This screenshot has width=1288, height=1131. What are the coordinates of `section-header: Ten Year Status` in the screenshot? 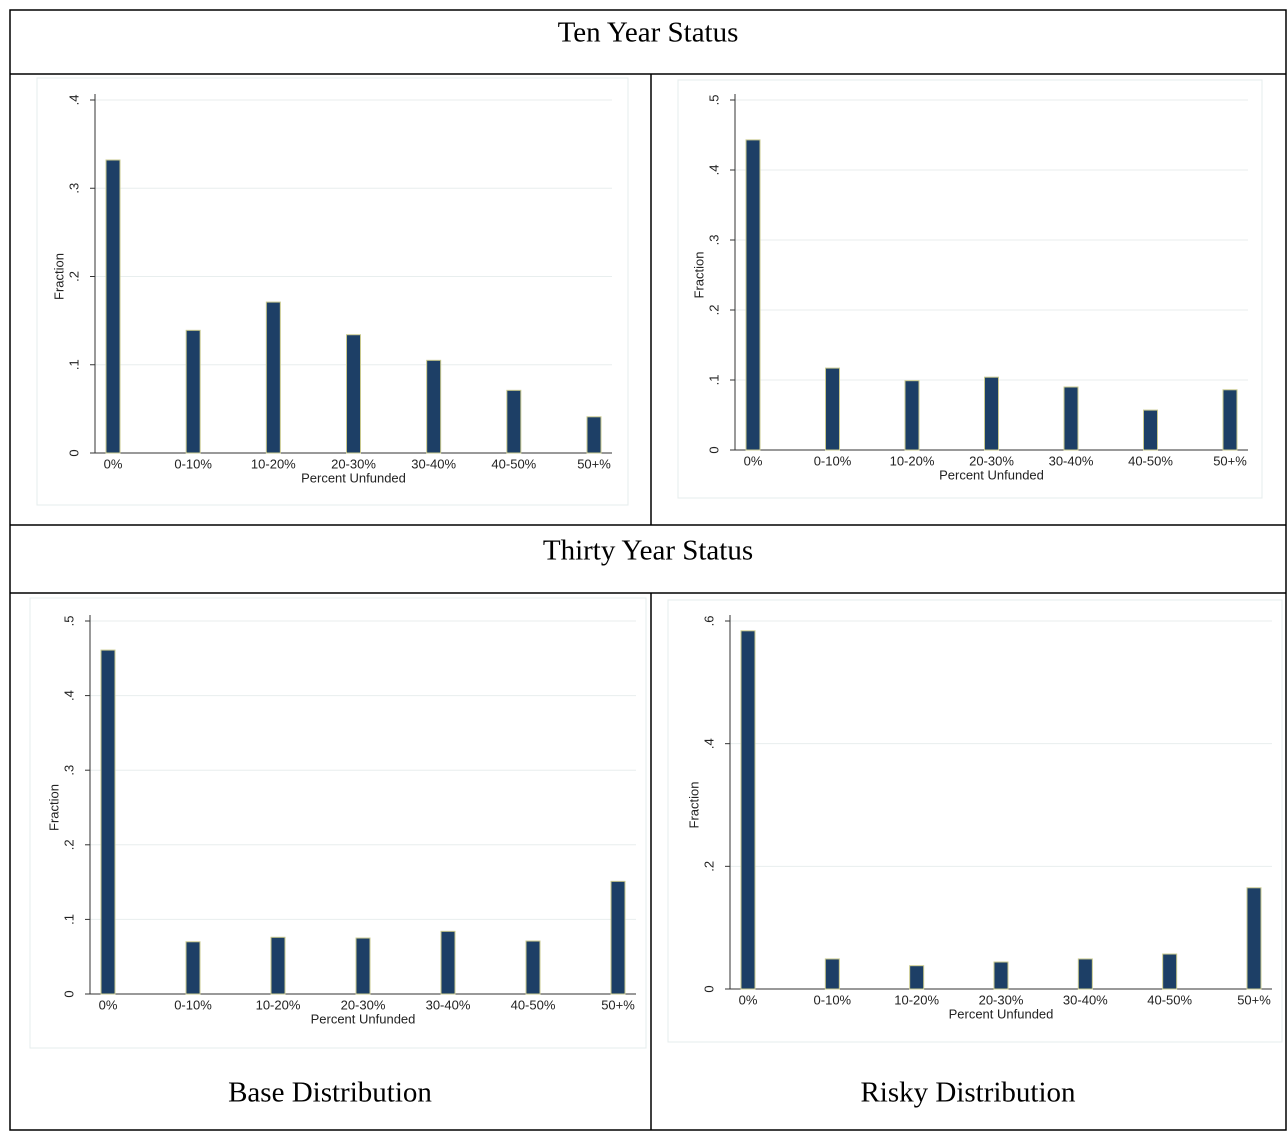 It's located at (648, 33).